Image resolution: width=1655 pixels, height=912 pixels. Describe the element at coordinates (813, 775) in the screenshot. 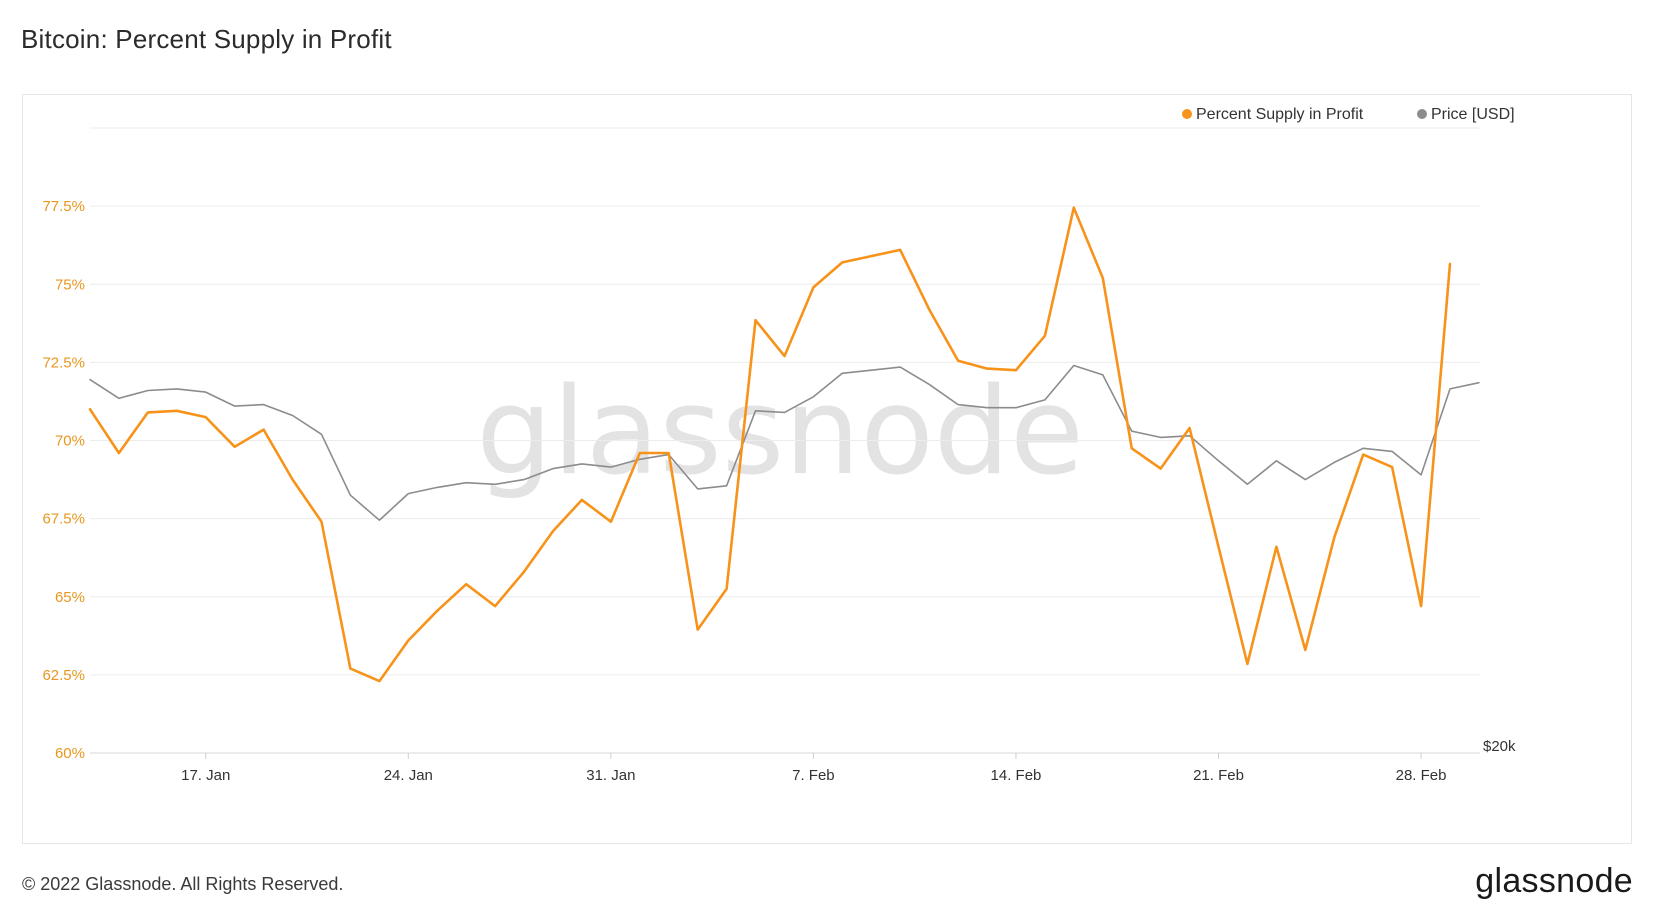

I see `x-tick-label: 7. Feb` at that location.